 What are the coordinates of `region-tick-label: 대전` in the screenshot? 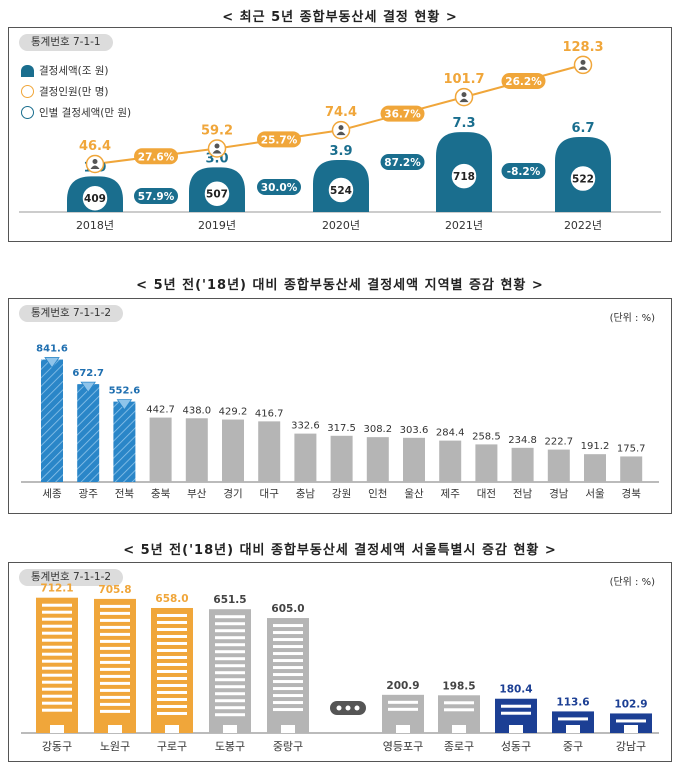 It's located at (486, 494).